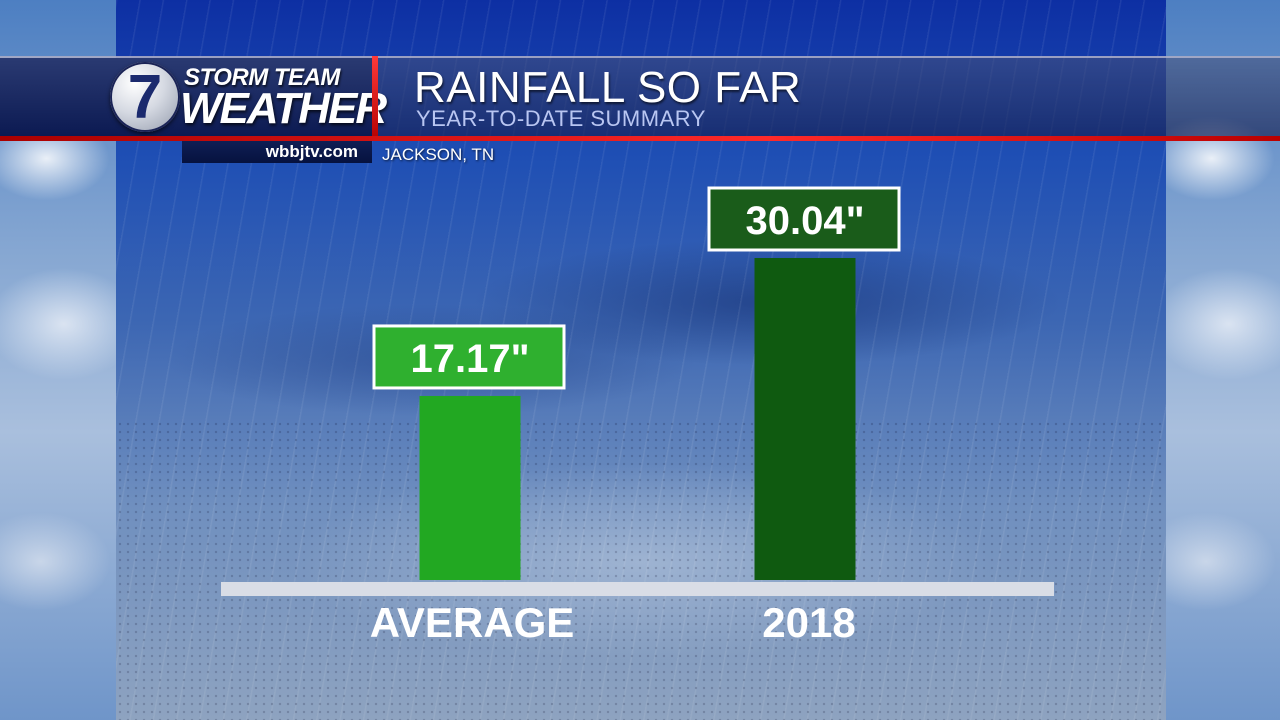 The image size is (1280, 720). I want to click on logo-storm-team-text: STORM TEAM, so click(262, 77).